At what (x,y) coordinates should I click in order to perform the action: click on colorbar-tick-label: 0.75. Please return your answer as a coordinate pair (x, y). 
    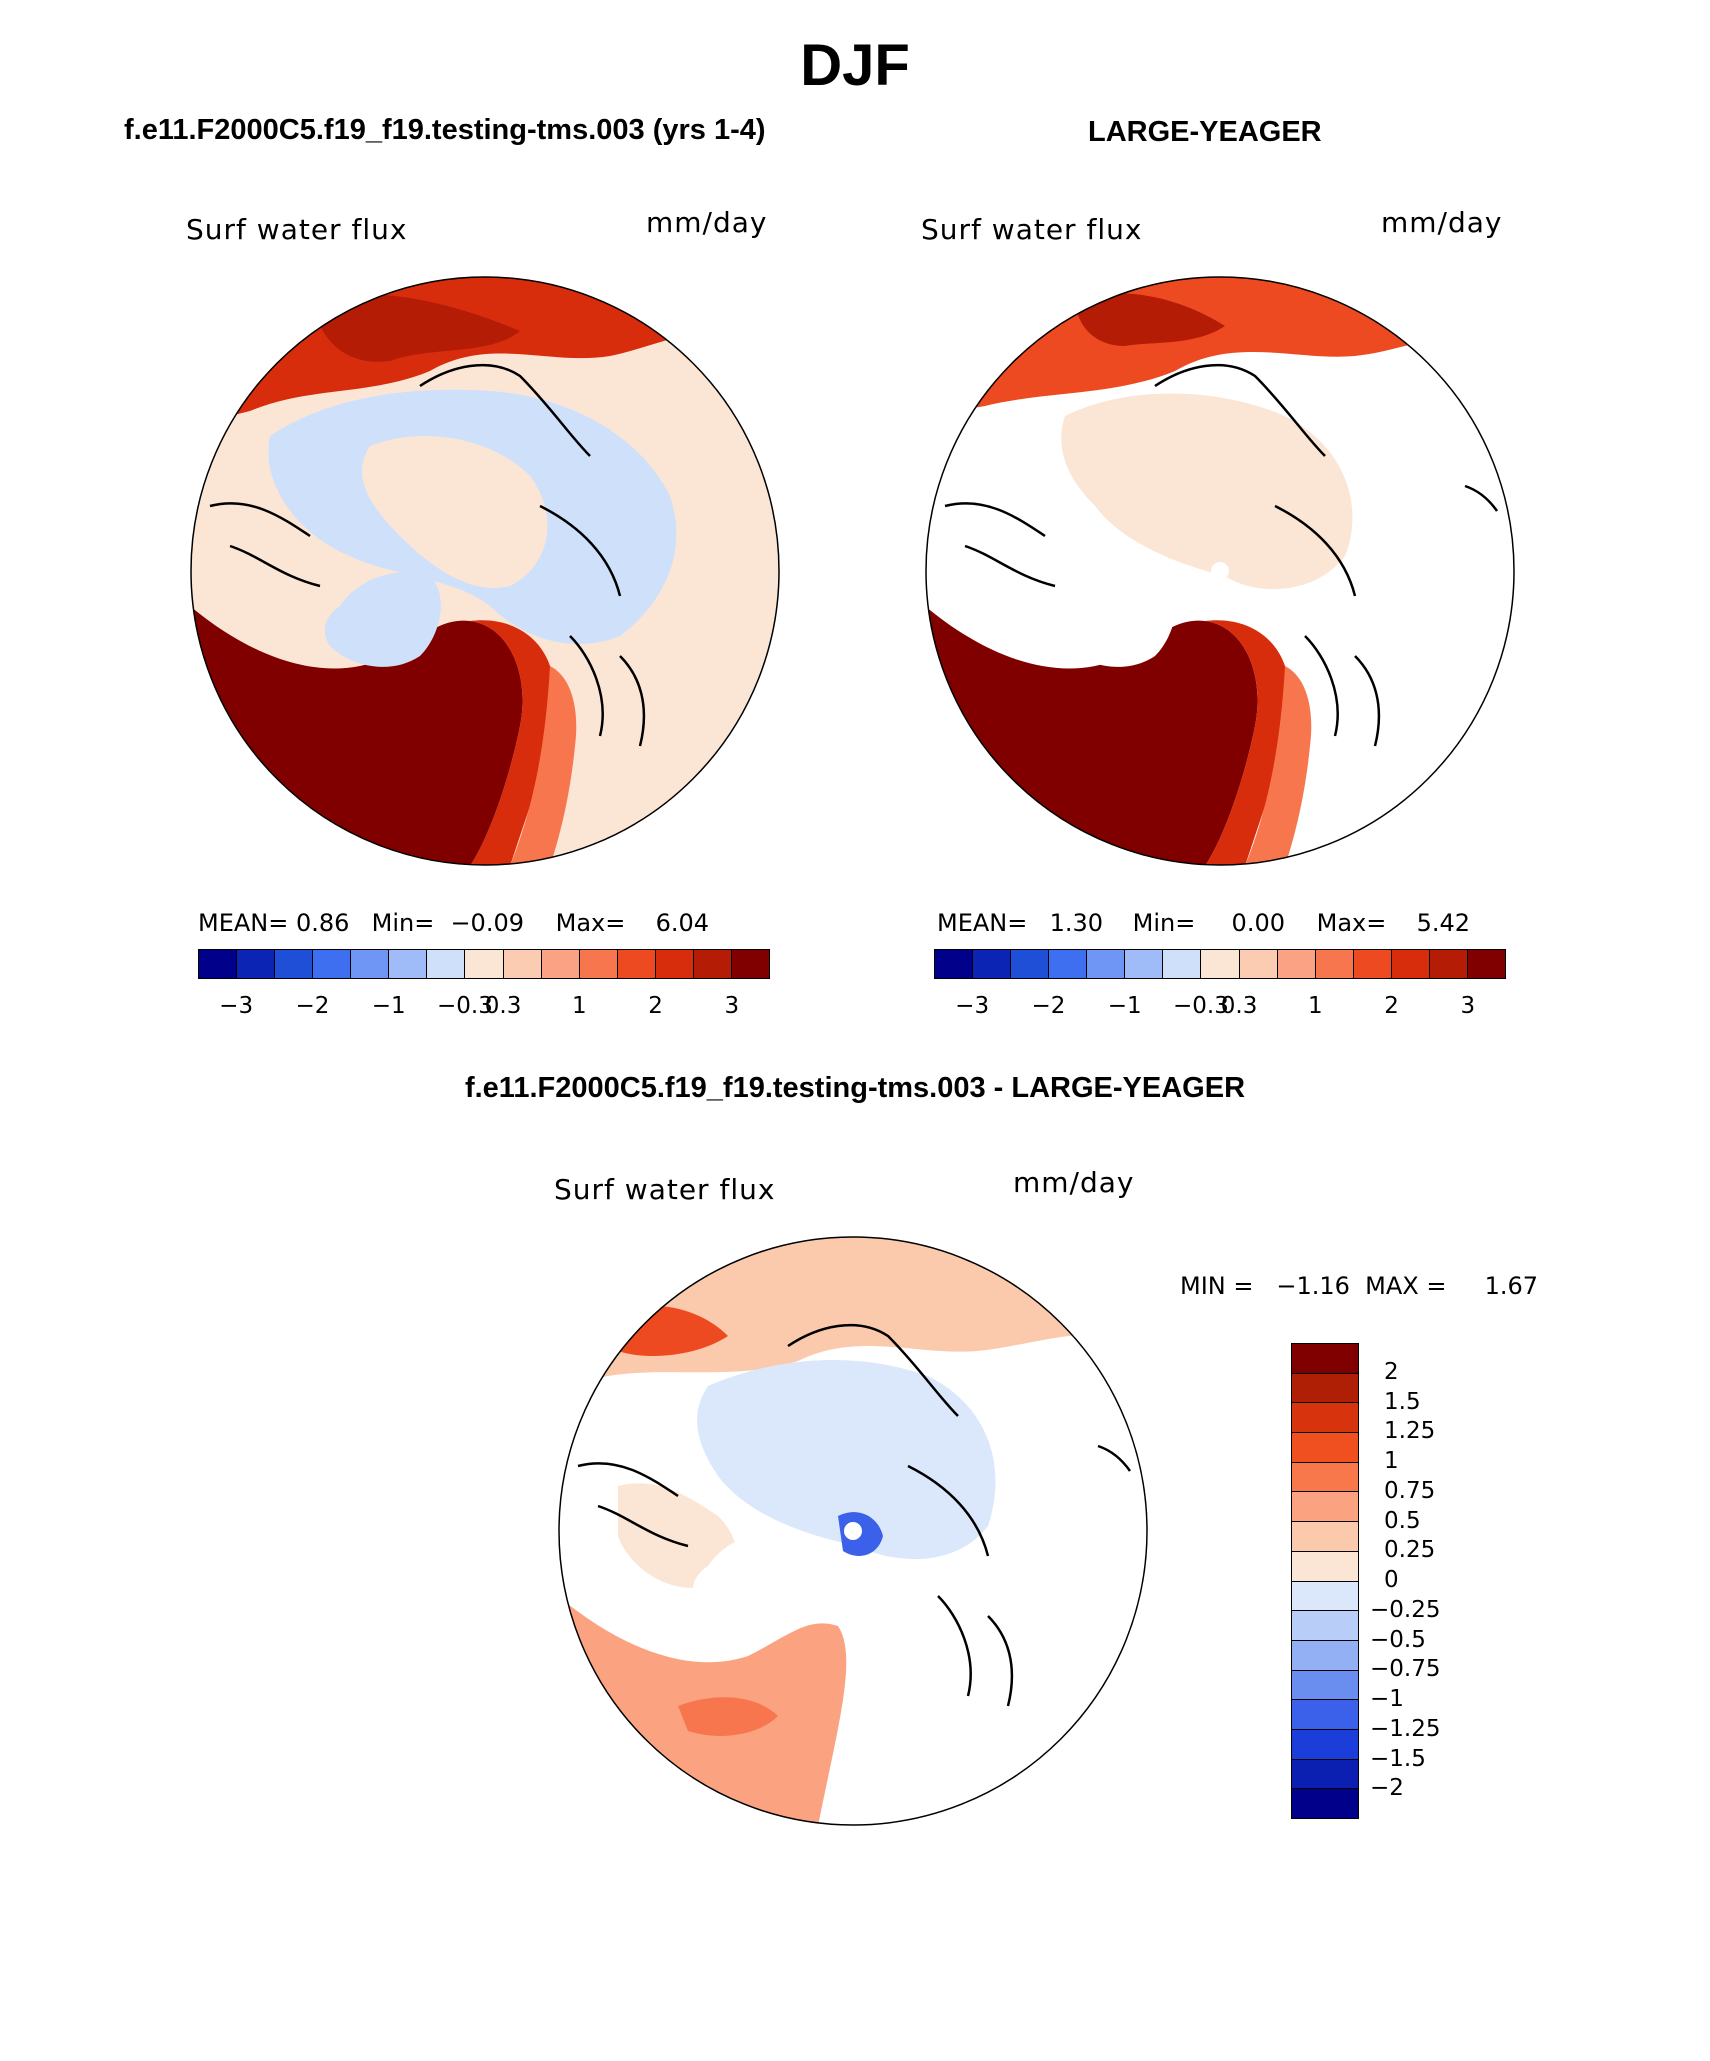
    Looking at the image, I should click on (1410, 1490).